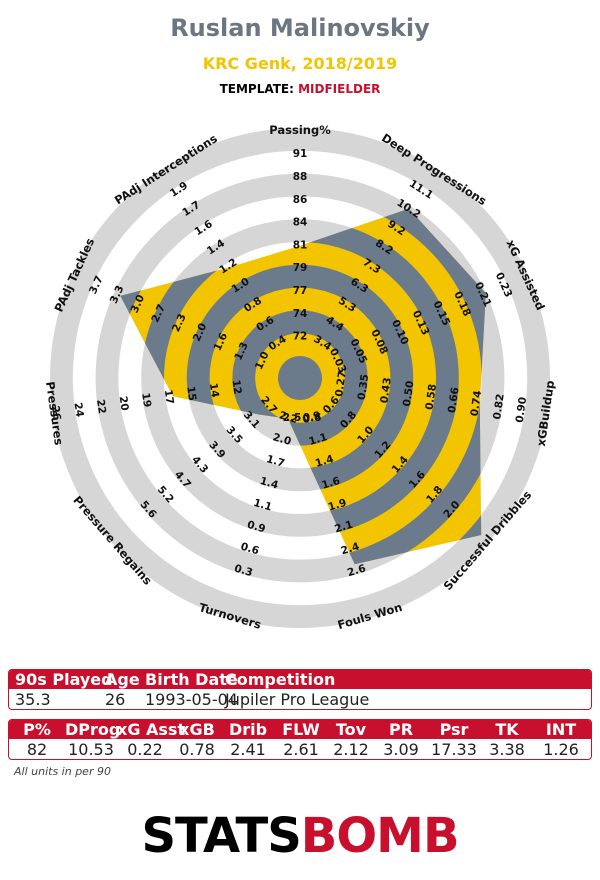  I want to click on table-cell: Jupiler Pro League, so click(297, 699).